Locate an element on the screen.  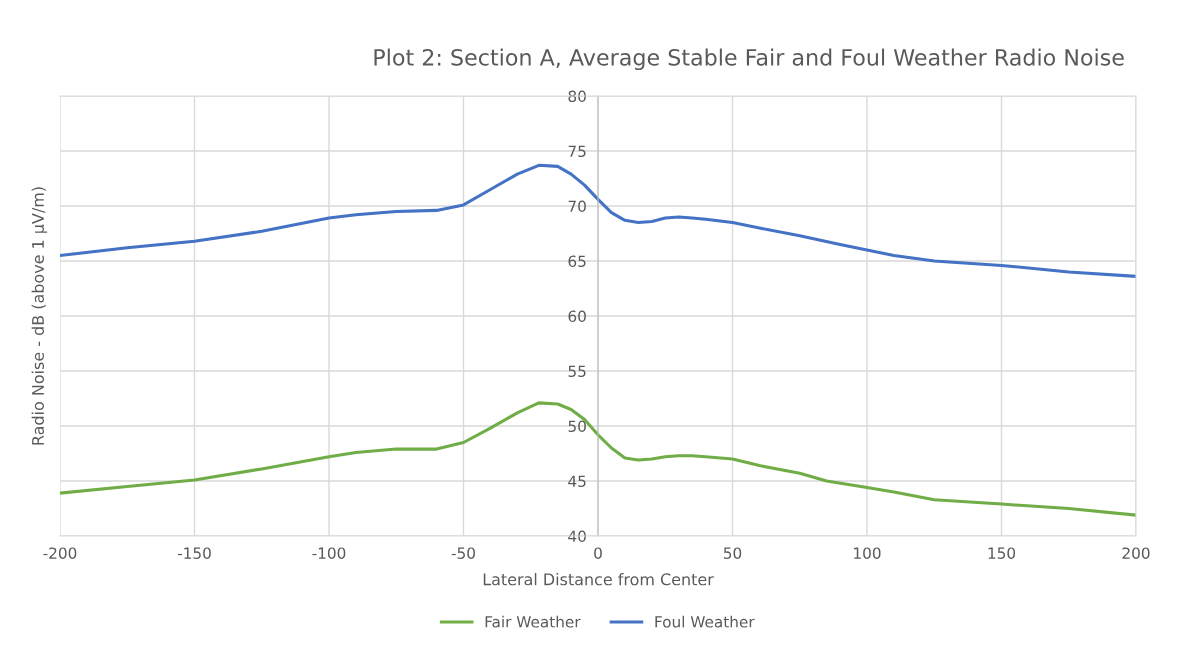
x-axis-title: Lateral Distance from Center is located at coordinates (598, 579).